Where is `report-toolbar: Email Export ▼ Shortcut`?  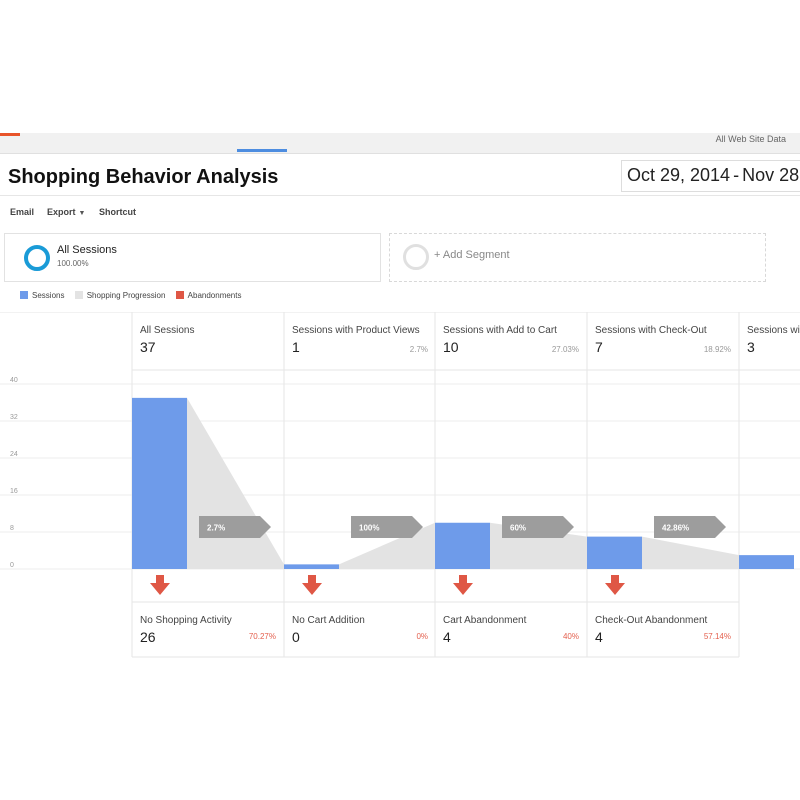
report-toolbar: Email Export ▼ Shortcut is located at coordinates (400, 211).